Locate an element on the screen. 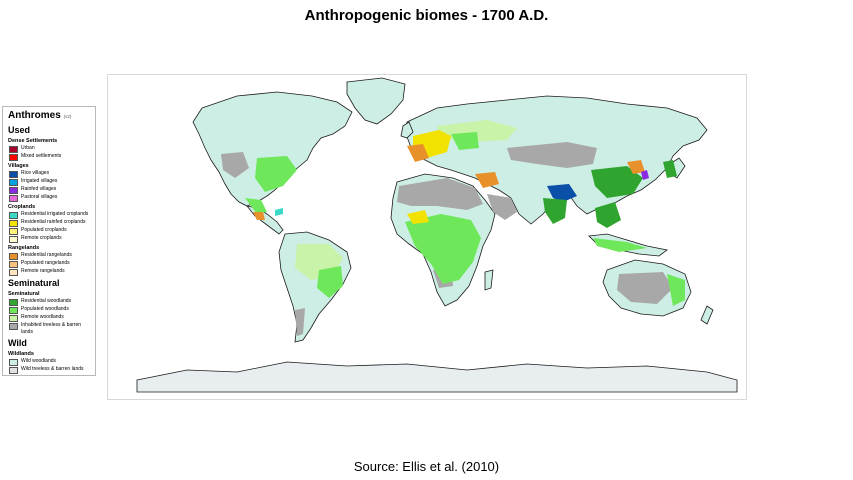 This screenshot has height=480, width=853. legend-item-rice-villages: Rice villages is located at coordinates (49, 174).